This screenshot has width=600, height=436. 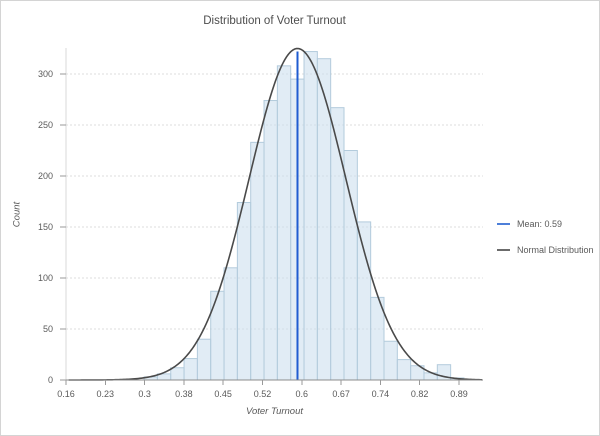 What do you see at coordinates (545, 237) in the screenshot?
I see `legend: Mean: 0.59 Normal Distribution` at bounding box center [545, 237].